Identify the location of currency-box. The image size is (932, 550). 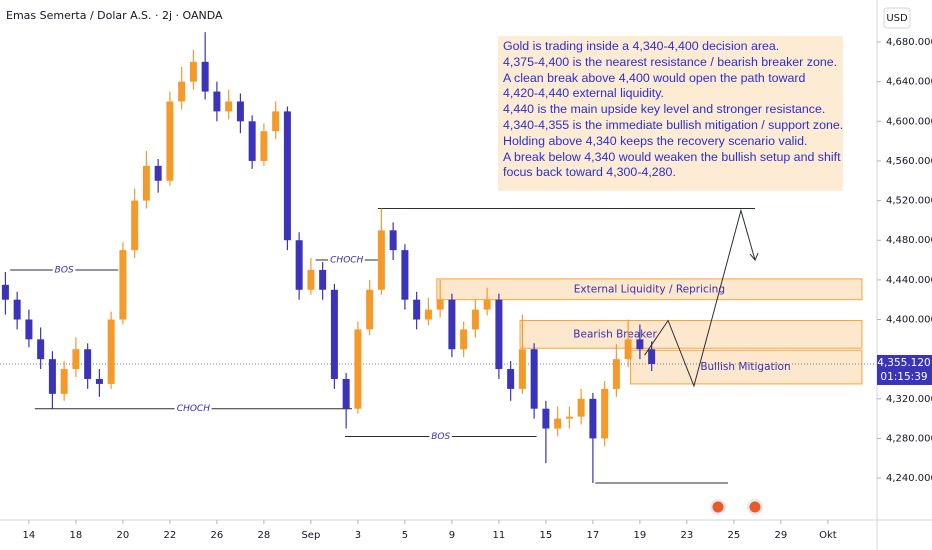
(897, 18).